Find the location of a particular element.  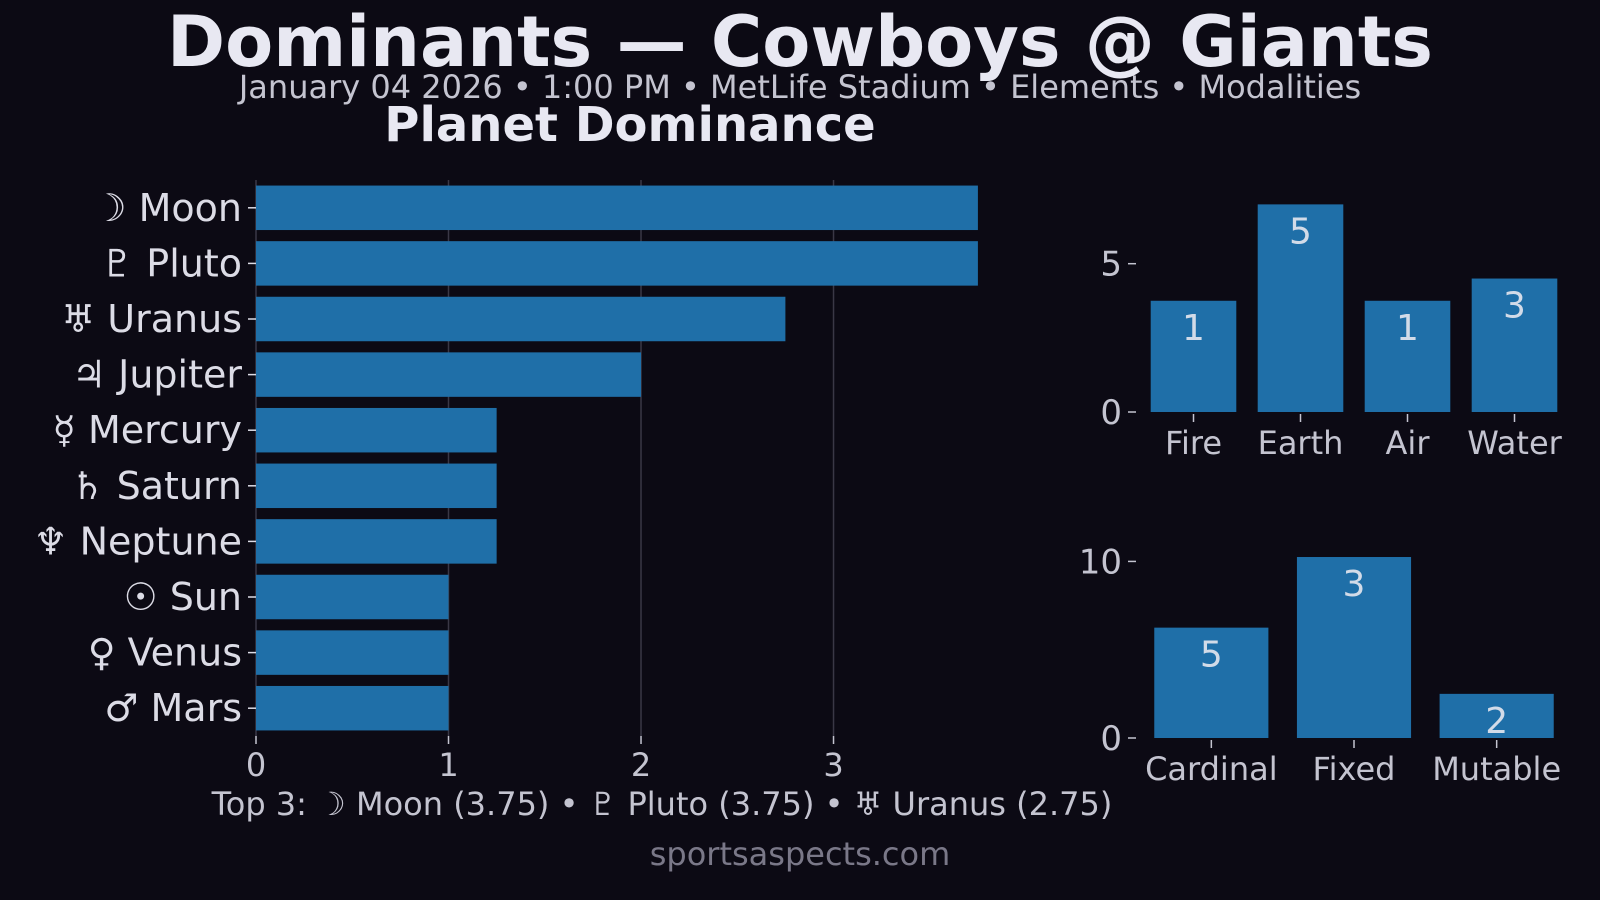

planet-label-6: ♆ Neptune is located at coordinates (137, 541).